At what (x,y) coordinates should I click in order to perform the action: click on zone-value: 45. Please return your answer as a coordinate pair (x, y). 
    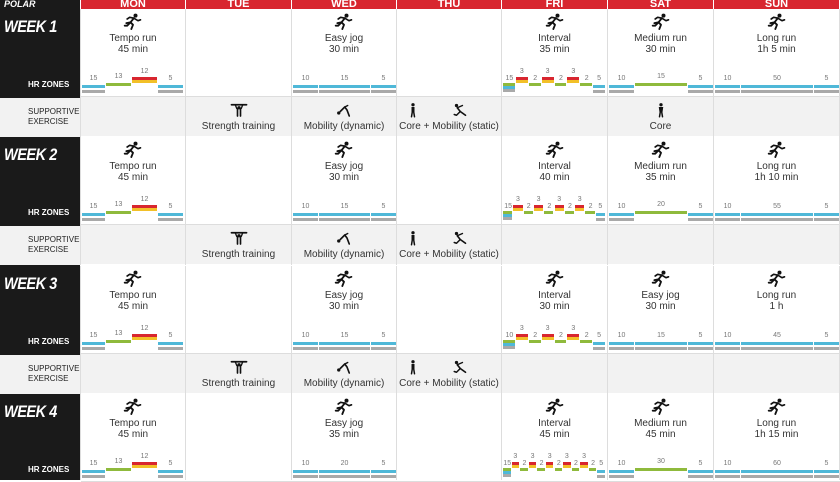
    Looking at the image, I should click on (777, 335).